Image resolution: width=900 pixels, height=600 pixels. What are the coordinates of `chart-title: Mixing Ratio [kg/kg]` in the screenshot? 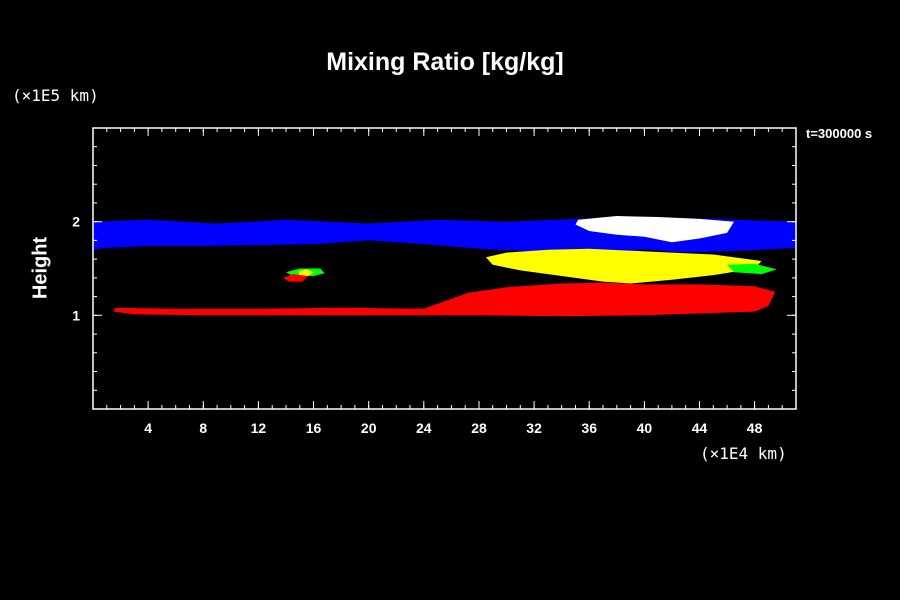 It's located at (445, 62).